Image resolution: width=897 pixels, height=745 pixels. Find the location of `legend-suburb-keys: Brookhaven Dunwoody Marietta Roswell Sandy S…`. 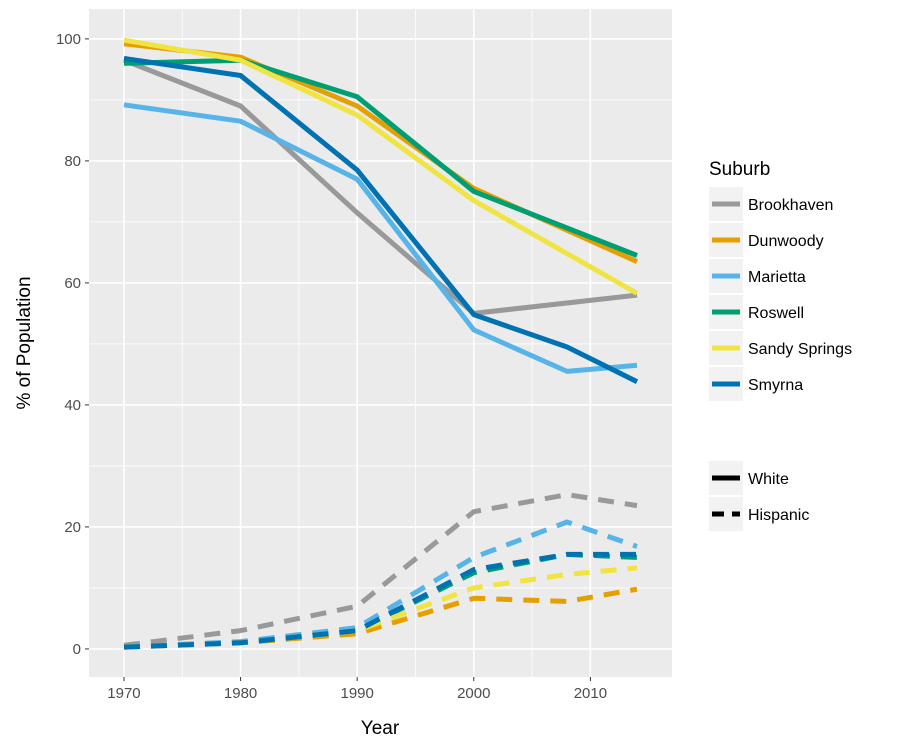

legend-suburb-keys: Brookhaven Dunwoody Marietta Roswell Sandy S… is located at coordinates (780, 294).